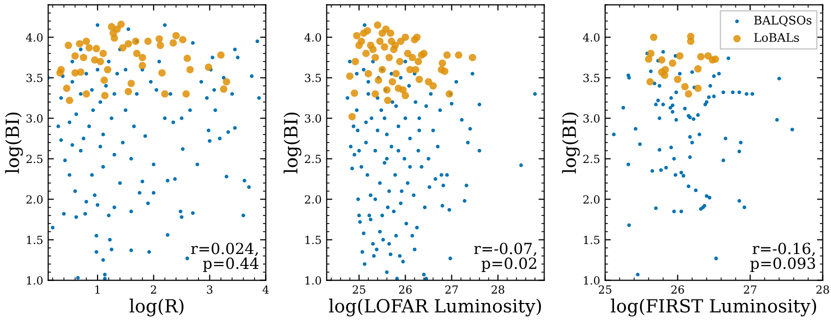  What do you see at coordinates (265, 289) in the screenshot?
I see `x-tick-label: 4` at bounding box center [265, 289].